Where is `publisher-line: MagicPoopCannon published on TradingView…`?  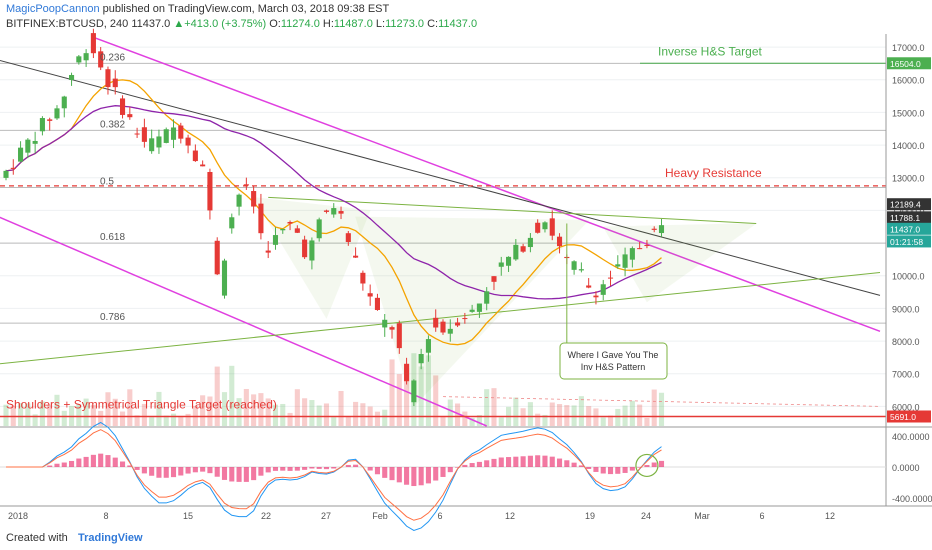 publisher-line: MagicPoopCannon published on TradingView… is located at coordinates (197, 9).